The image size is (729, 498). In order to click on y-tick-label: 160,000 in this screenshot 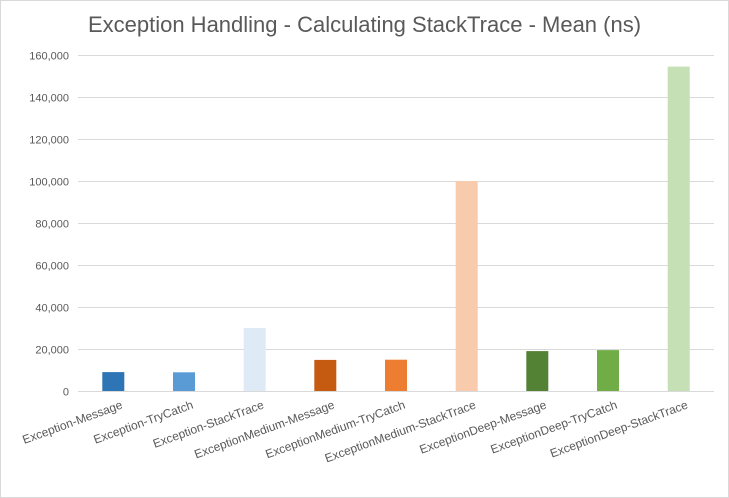, I will do `click(49, 57)`.